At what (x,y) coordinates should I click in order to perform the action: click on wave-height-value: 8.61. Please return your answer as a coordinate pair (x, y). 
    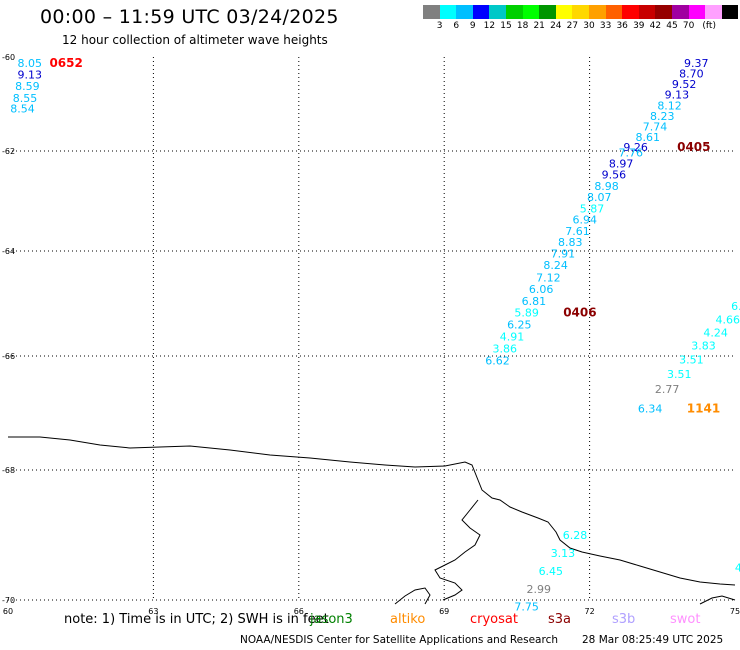
    Looking at the image, I should click on (648, 137).